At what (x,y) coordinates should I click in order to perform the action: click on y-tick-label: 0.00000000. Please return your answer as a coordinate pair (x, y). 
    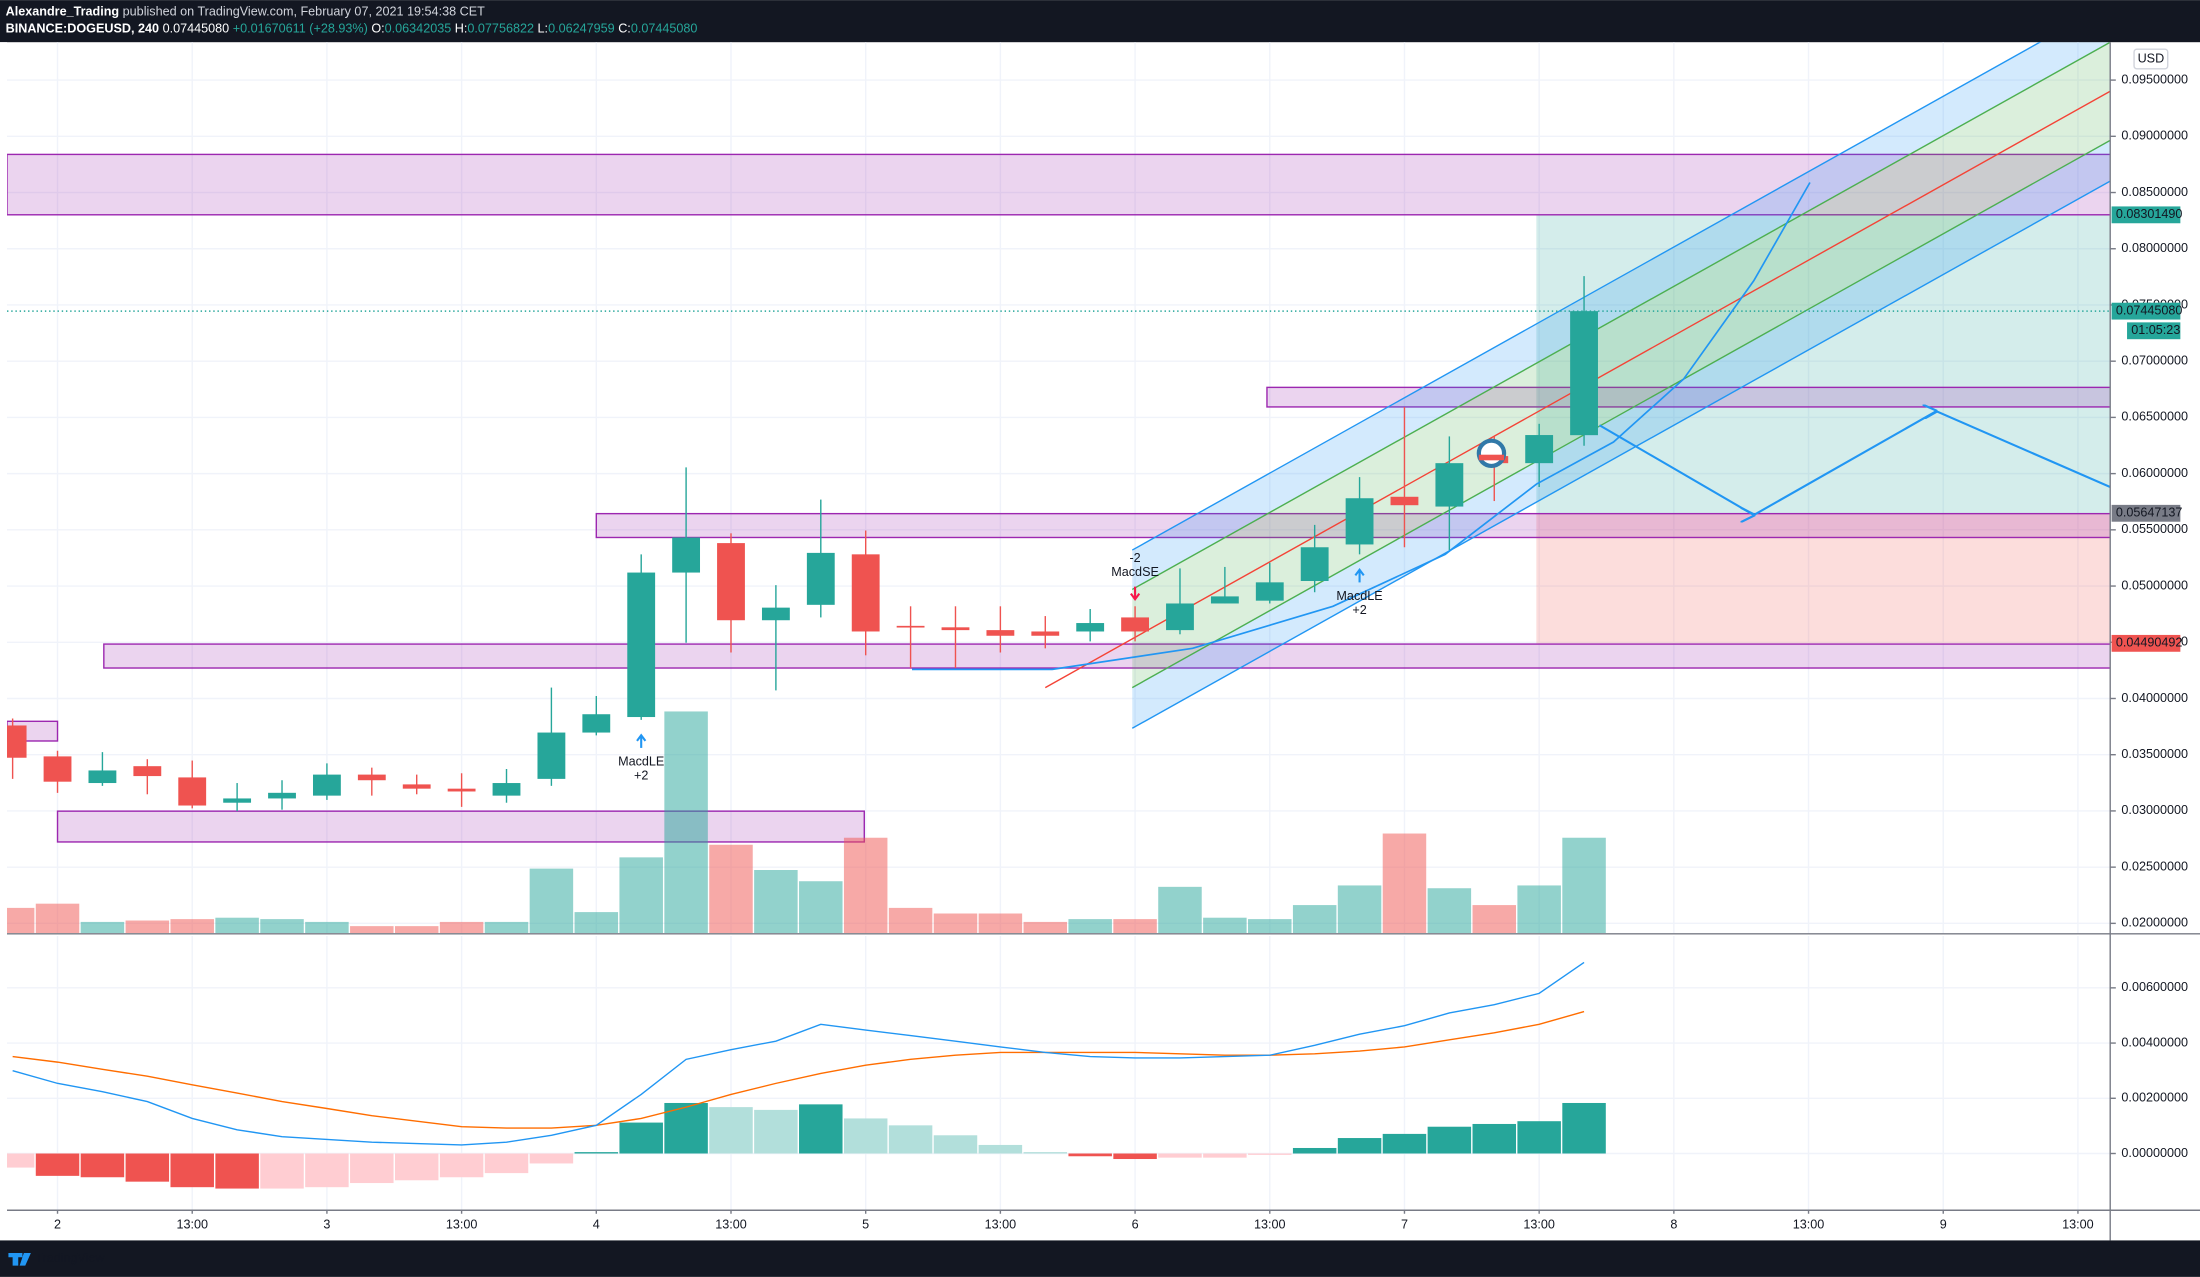
    Looking at the image, I should click on (2154, 1153).